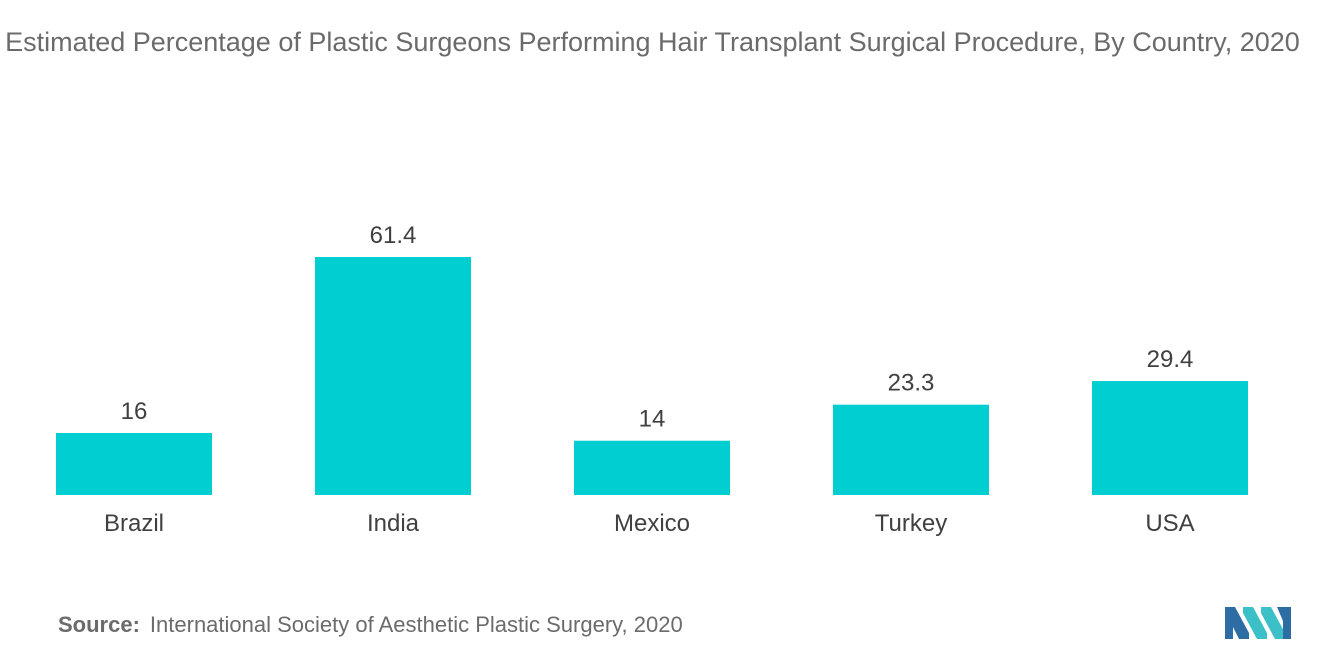  I want to click on category-labels-group: Brazil India Mexico Turkey USA, so click(649, 523).